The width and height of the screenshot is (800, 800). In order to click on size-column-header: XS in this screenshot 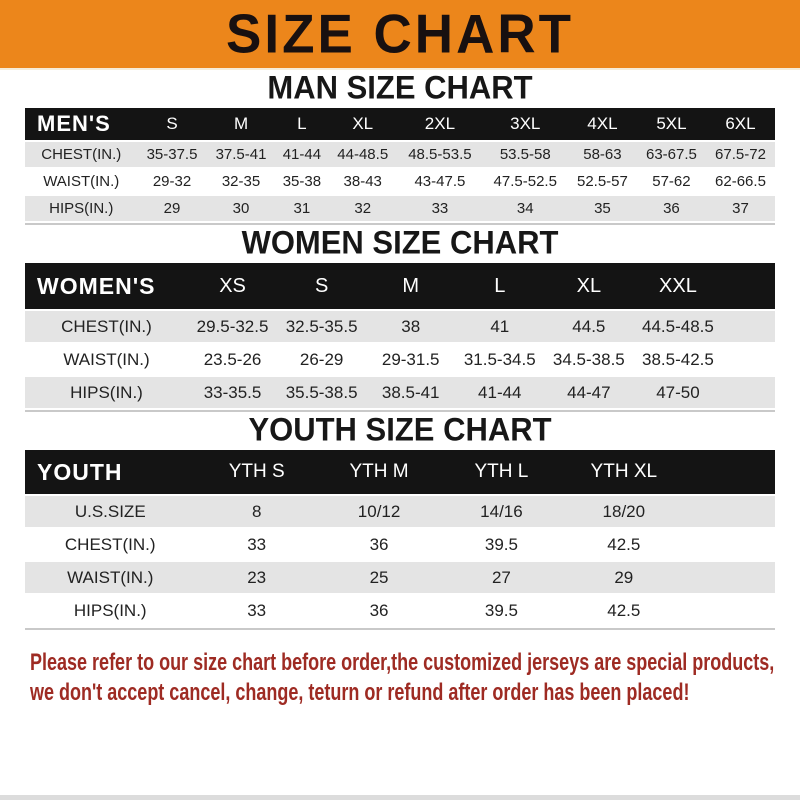, I will do `click(233, 286)`.